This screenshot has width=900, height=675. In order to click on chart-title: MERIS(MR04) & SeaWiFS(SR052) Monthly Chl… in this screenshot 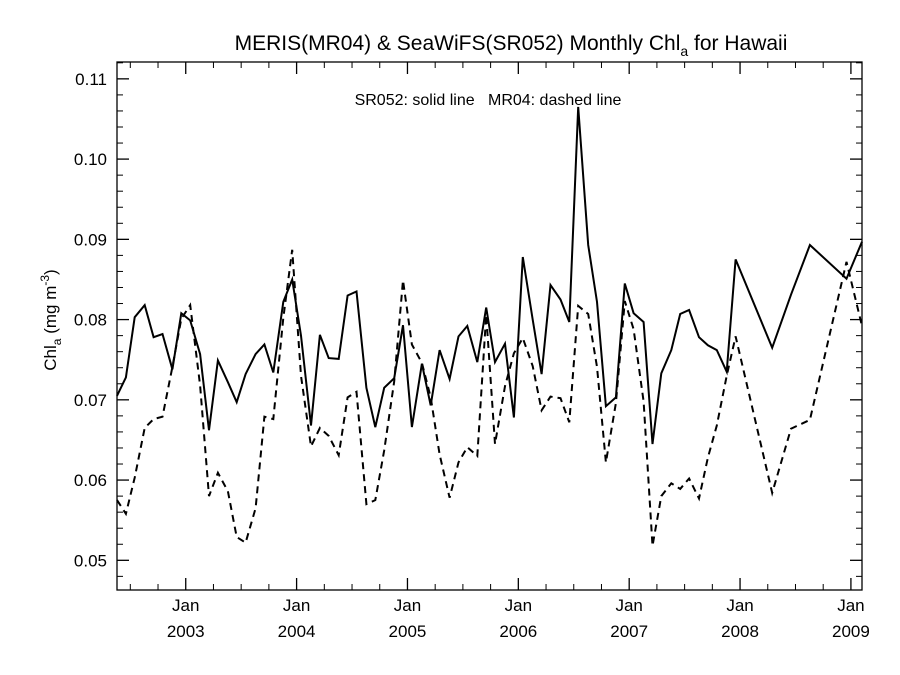, I will do `click(511, 45)`.